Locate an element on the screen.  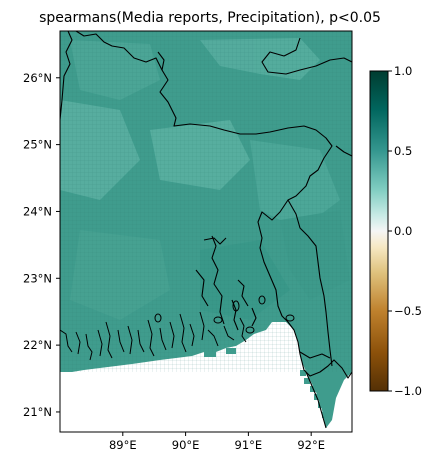
x-tick-label: 92°E is located at coordinates (311, 445).